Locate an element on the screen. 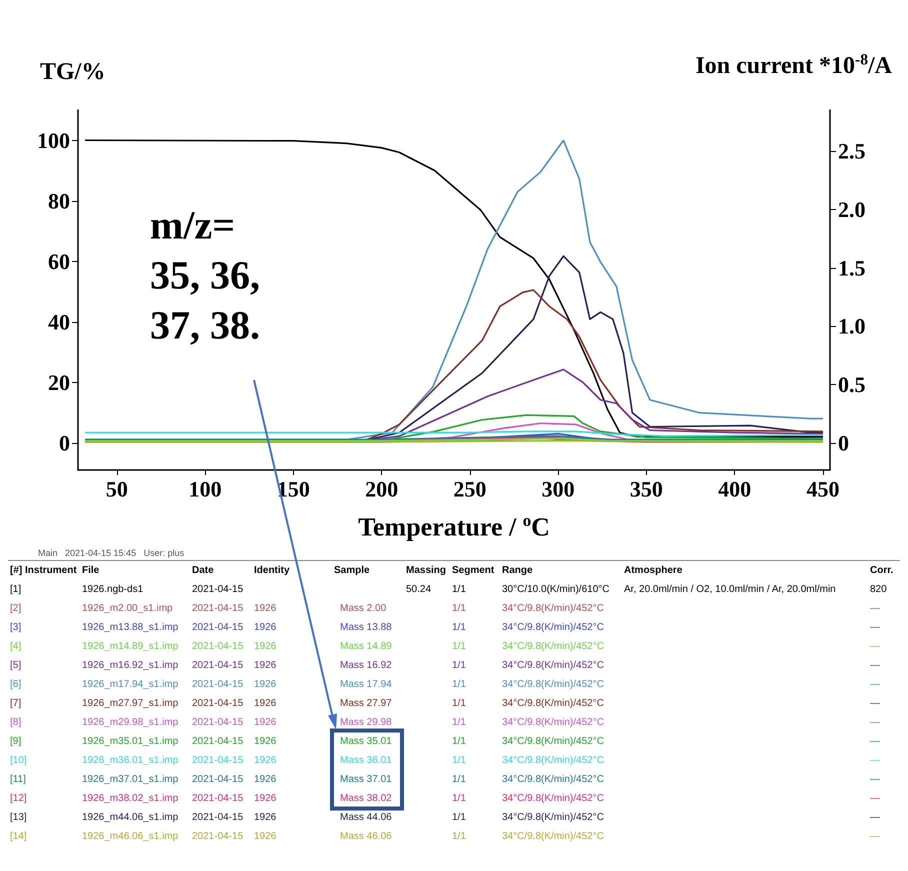 The width and height of the screenshot is (908, 871). text: [6] 1926_m17.94_s1.imp 2021-04-15 1926 Mass 17.94 1/1 34°C/9.8(K/min)/452°C — is located at coordinates (445, 684).